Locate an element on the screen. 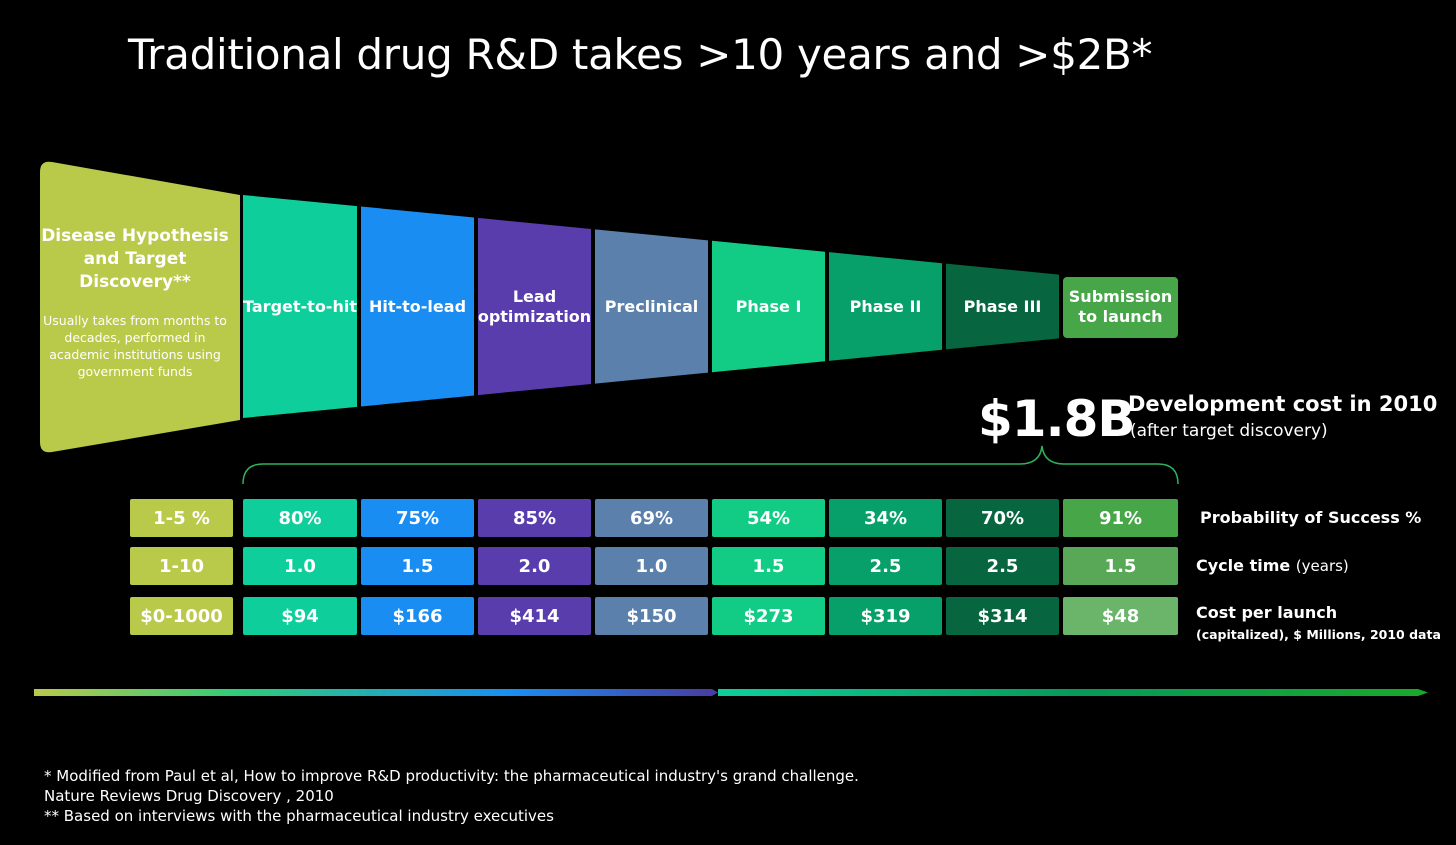  stage-label-lead-optimization: Lead optimization is located at coordinates (534, 306).